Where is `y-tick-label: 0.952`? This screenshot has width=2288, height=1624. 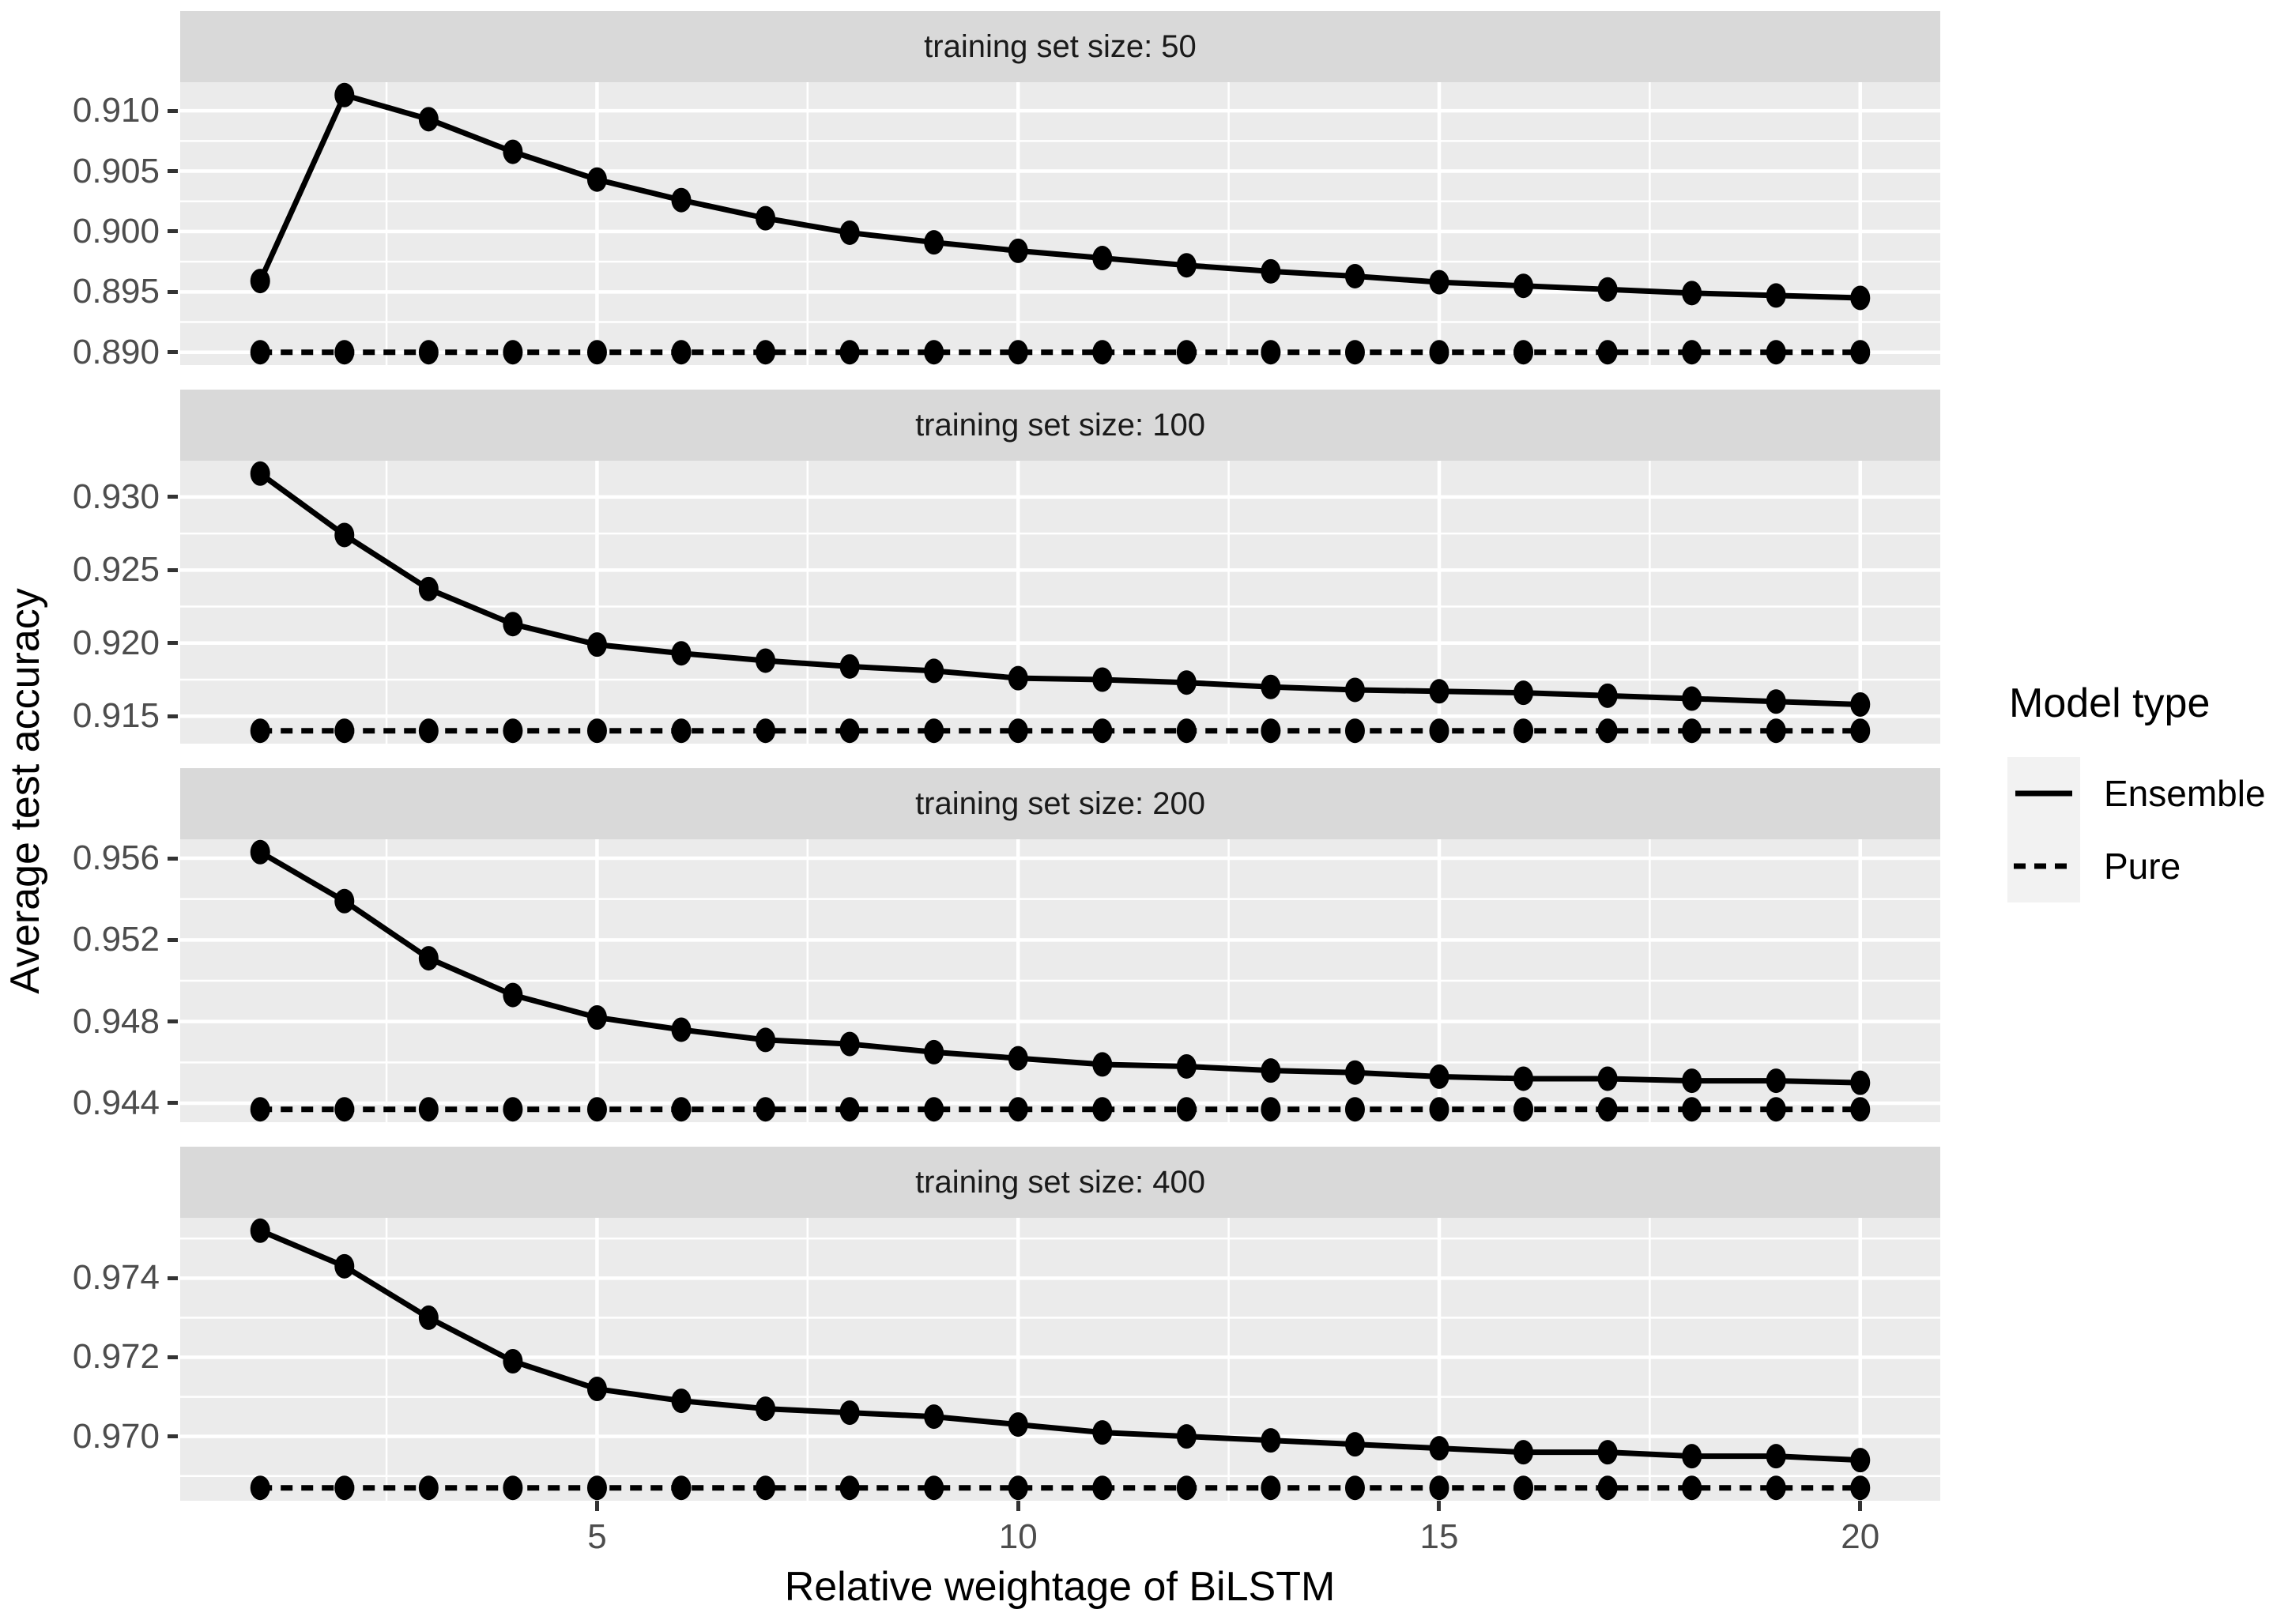
y-tick-label: 0.952 is located at coordinates (116, 940).